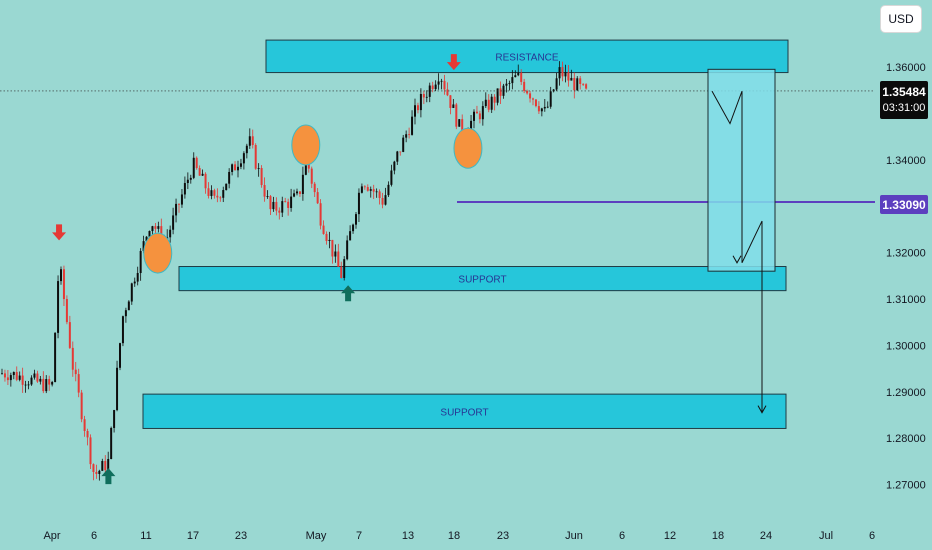 Image resolution: width=932 pixels, height=550 pixels. Describe the element at coordinates (51, 536) in the screenshot. I see `x-tick-label: Apr` at that location.